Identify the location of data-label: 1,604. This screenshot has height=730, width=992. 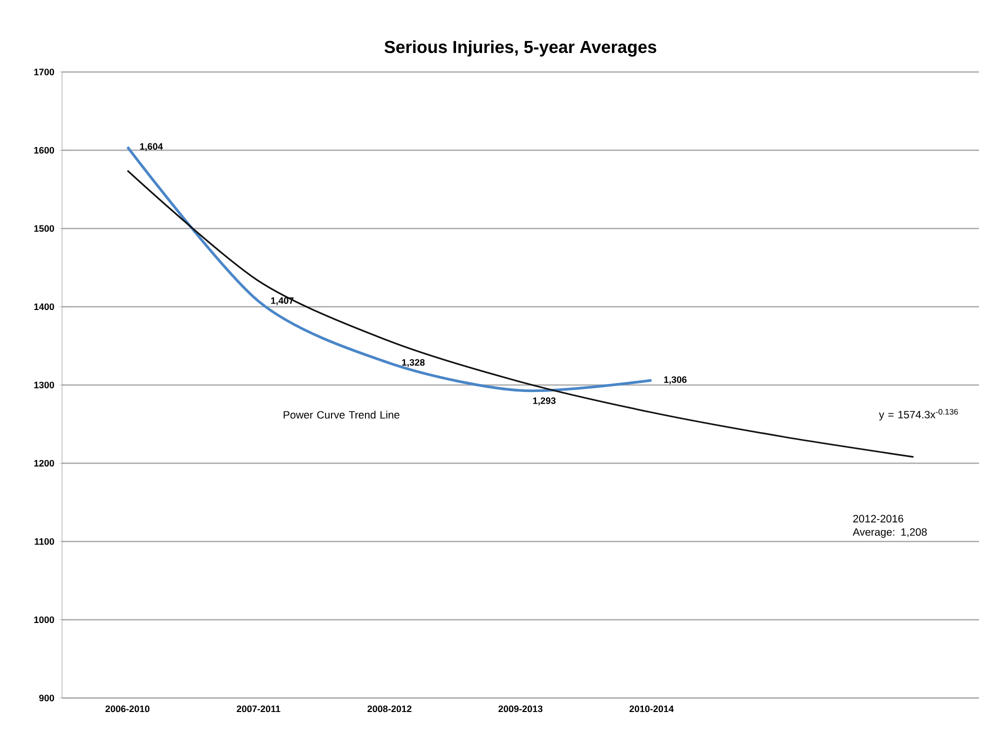
(151, 147).